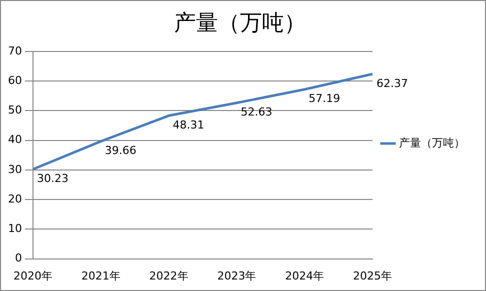 The height and width of the screenshot is (291, 486). I want to click on y-tick-label: 10, so click(15, 229).